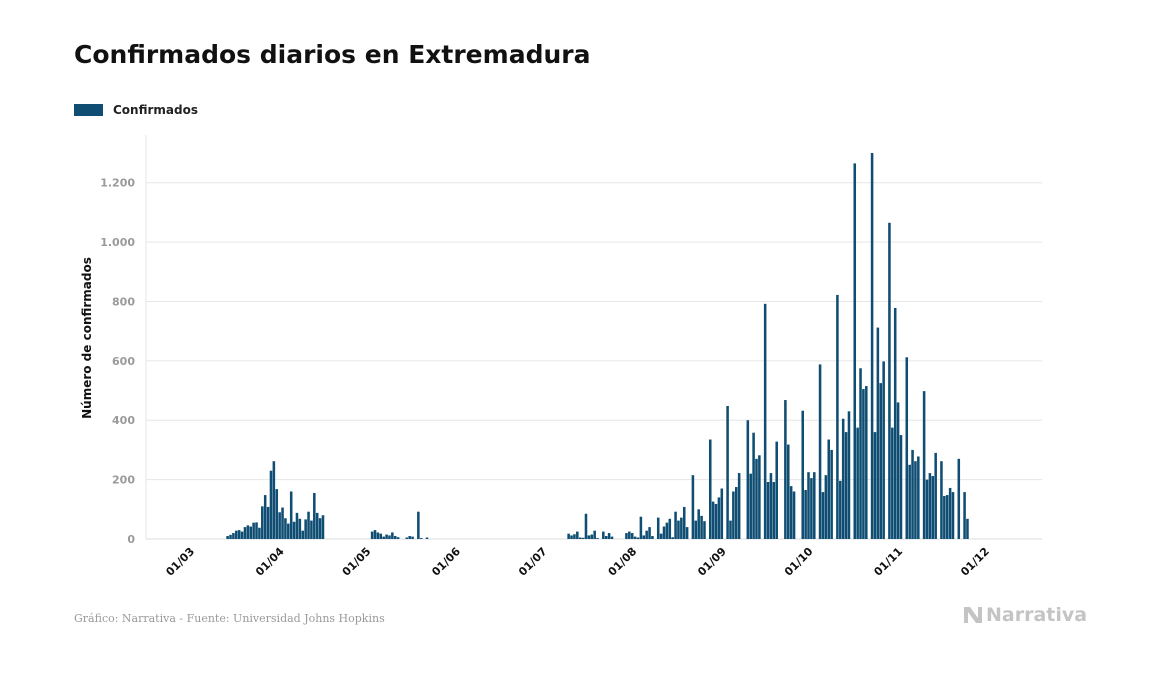 This screenshot has width=1157, height=674. What do you see at coordinates (799, 562) in the screenshot?
I see `x-tick-label: 01/10` at bounding box center [799, 562].